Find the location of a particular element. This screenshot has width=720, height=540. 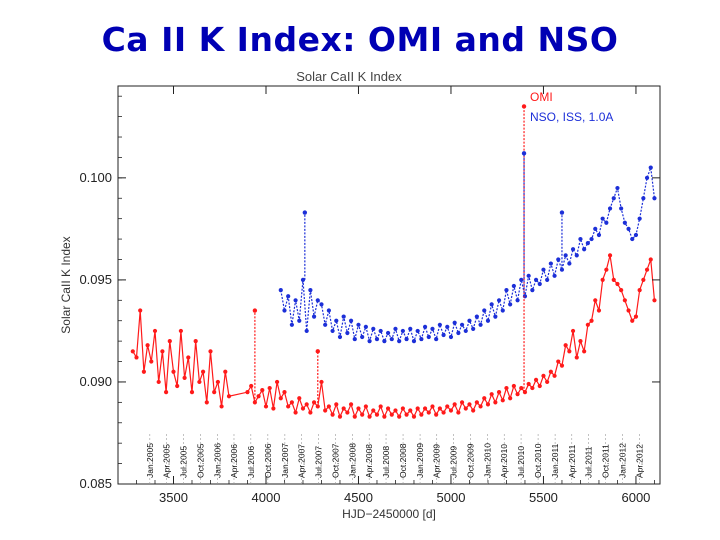

date-annotation: Oct.2008 is located at coordinates (403, 460).